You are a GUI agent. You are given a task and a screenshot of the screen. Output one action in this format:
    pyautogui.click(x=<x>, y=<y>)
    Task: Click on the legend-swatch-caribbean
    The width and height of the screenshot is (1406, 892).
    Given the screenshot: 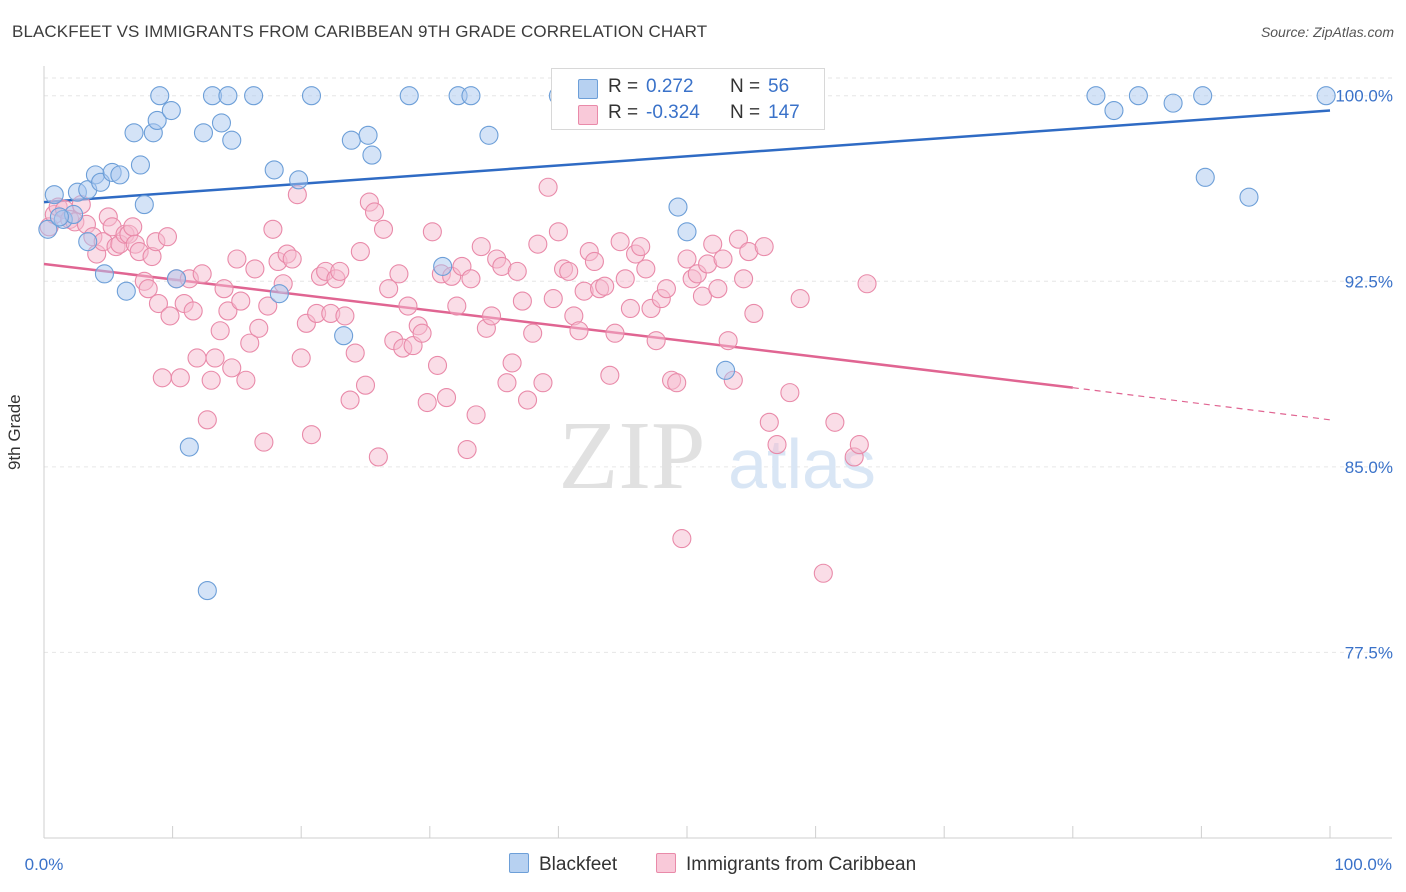 What is the action you would take?
    pyautogui.click(x=588, y=115)
    